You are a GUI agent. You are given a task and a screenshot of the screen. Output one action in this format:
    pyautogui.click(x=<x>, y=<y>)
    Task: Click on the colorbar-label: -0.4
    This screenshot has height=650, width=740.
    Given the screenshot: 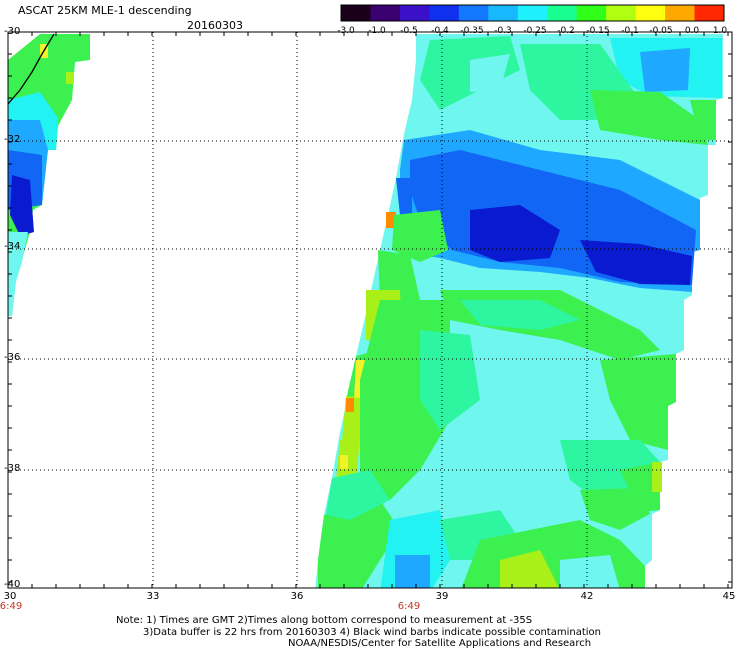 What is the action you would take?
    pyautogui.click(x=440, y=31)
    